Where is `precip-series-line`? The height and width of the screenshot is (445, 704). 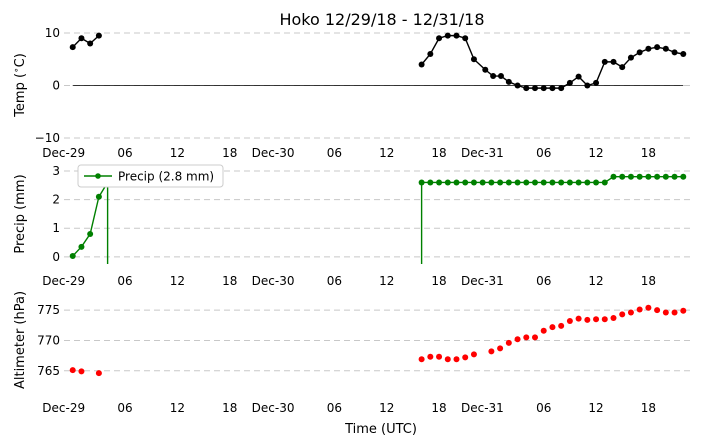
precip-series-line is located at coordinates (90, 221).